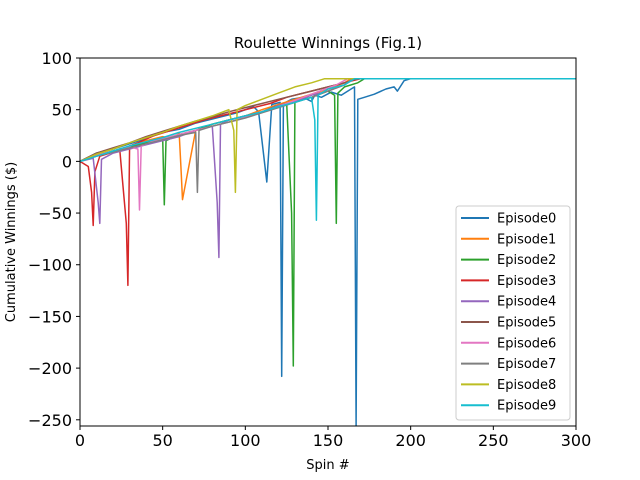 The image size is (640, 480). What do you see at coordinates (56, 58) in the screenshot?
I see `y-tick-label: 100` at bounding box center [56, 58].